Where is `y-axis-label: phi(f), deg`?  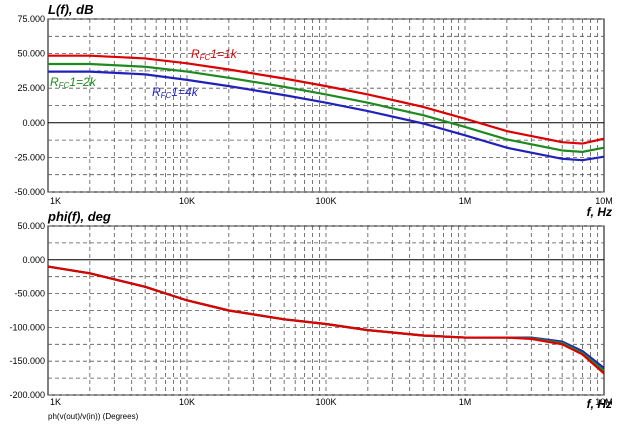
y-axis-label: phi(f), deg is located at coordinates (79, 216).